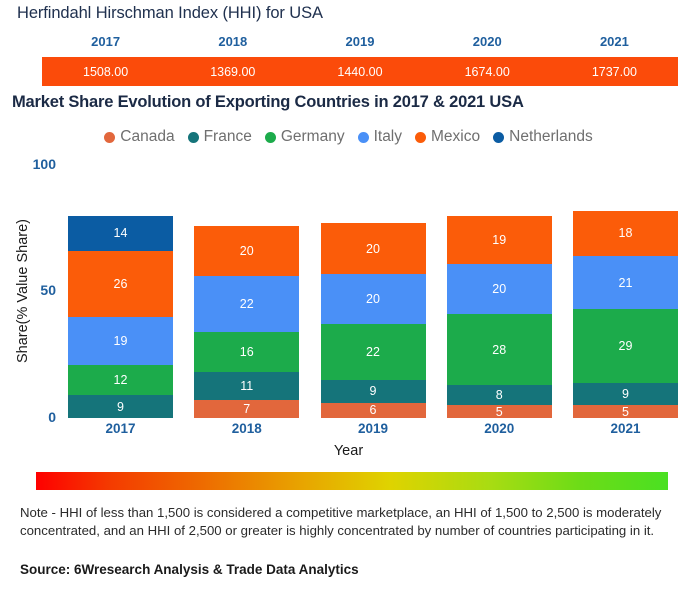  Describe the element at coordinates (625, 346) in the screenshot. I see `bar-segment: 29` at that location.